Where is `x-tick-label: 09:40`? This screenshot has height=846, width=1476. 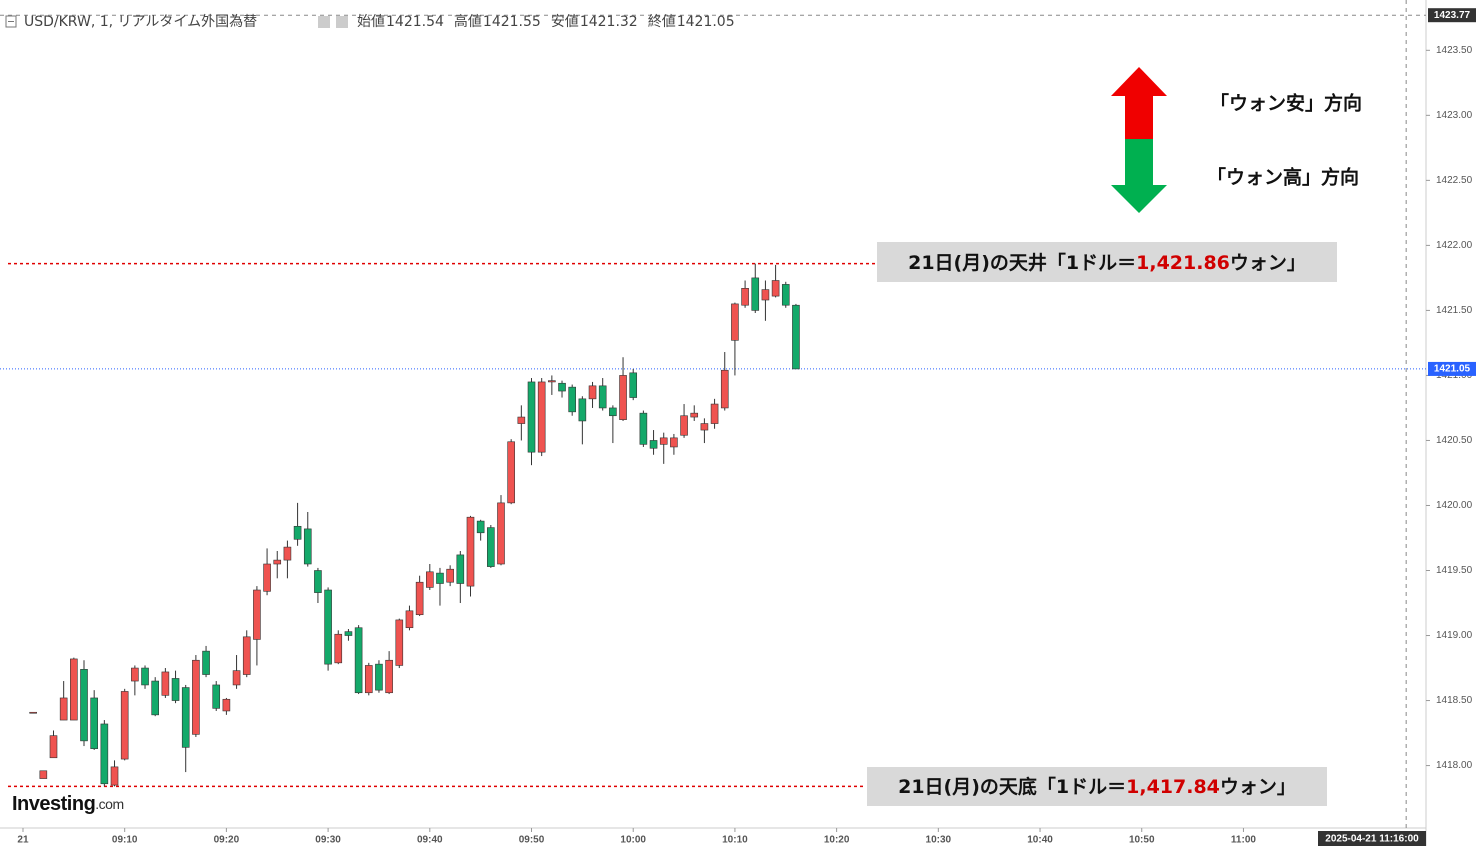
x-tick-label: 09:40 is located at coordinates (430, 840).